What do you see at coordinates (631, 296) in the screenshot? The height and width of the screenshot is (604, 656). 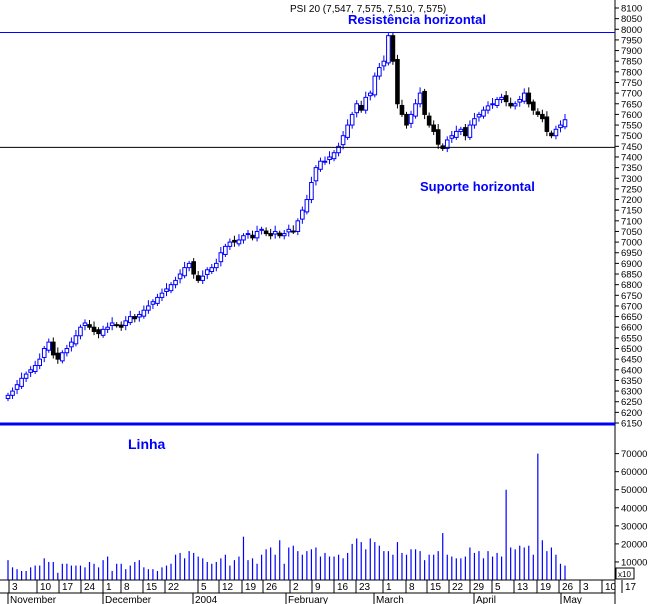 I see `price-tick-label: 6750` at bounding box center [631, 296].